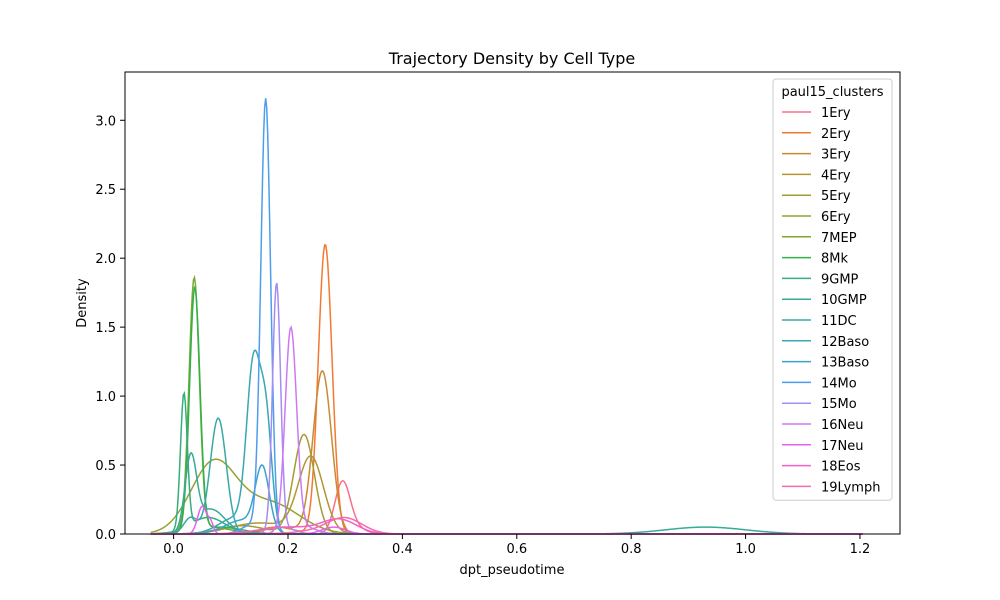 The image size is (1000, 600). Describe the element at coordinates (836, 113) in the screenshot. I see `legend-entry-1ery: 1Ery` at that location.